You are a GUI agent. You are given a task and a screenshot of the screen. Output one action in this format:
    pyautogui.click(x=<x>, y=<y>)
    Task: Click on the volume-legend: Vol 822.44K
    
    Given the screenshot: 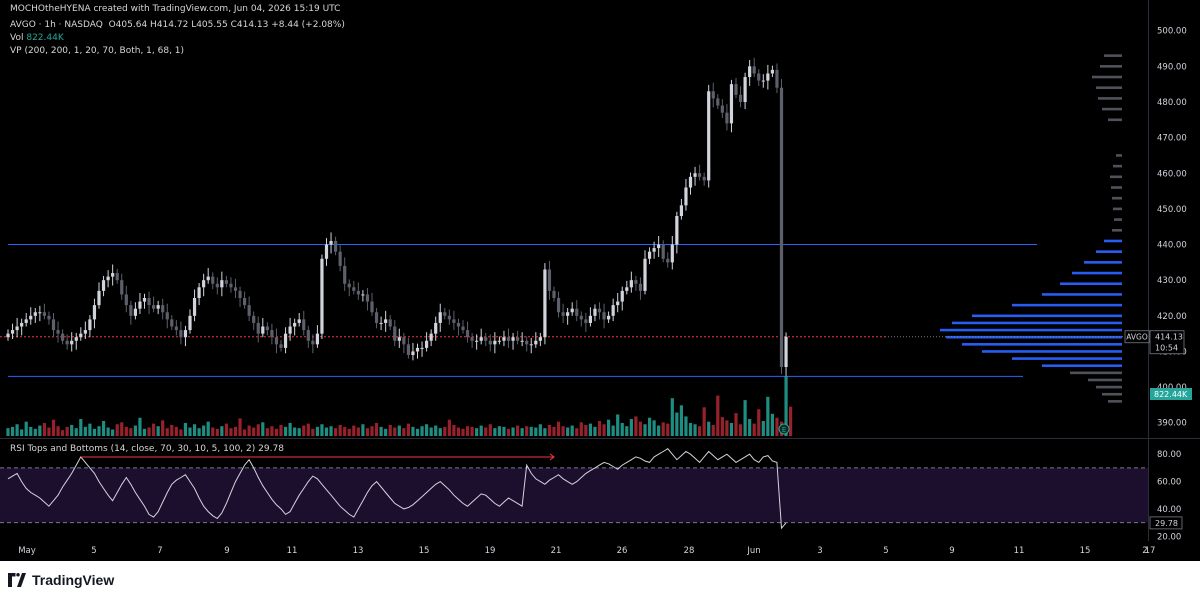 What is the action you would take?
    pyautogui.click(x=37, y=38)
    